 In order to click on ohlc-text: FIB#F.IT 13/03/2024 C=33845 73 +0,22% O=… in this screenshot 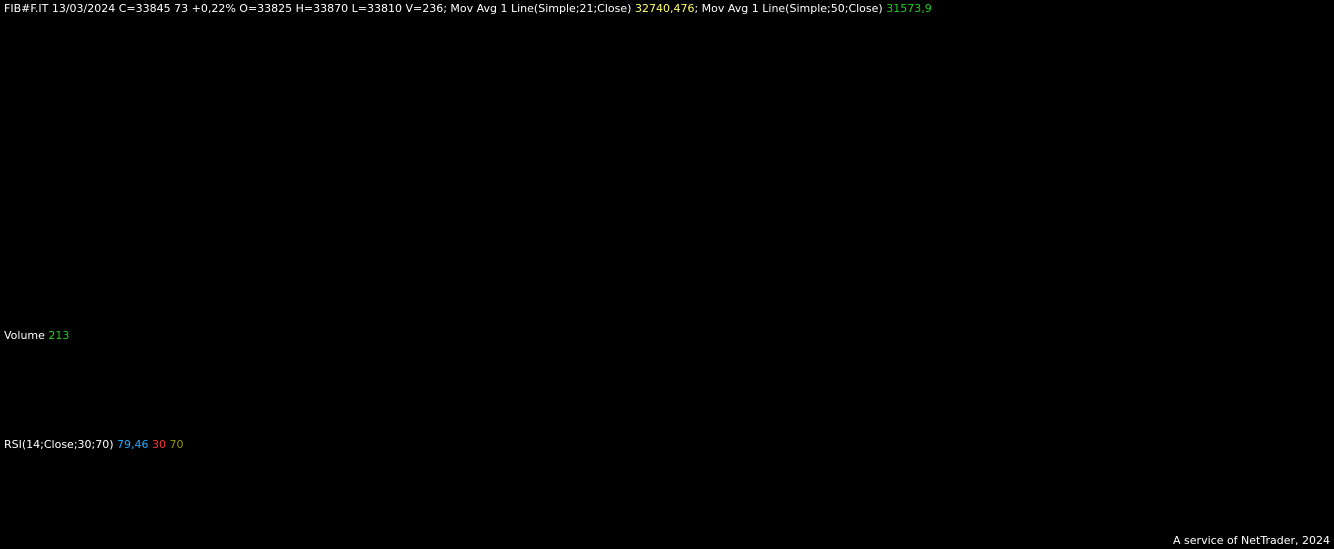, I will do `click(225, 8)`.